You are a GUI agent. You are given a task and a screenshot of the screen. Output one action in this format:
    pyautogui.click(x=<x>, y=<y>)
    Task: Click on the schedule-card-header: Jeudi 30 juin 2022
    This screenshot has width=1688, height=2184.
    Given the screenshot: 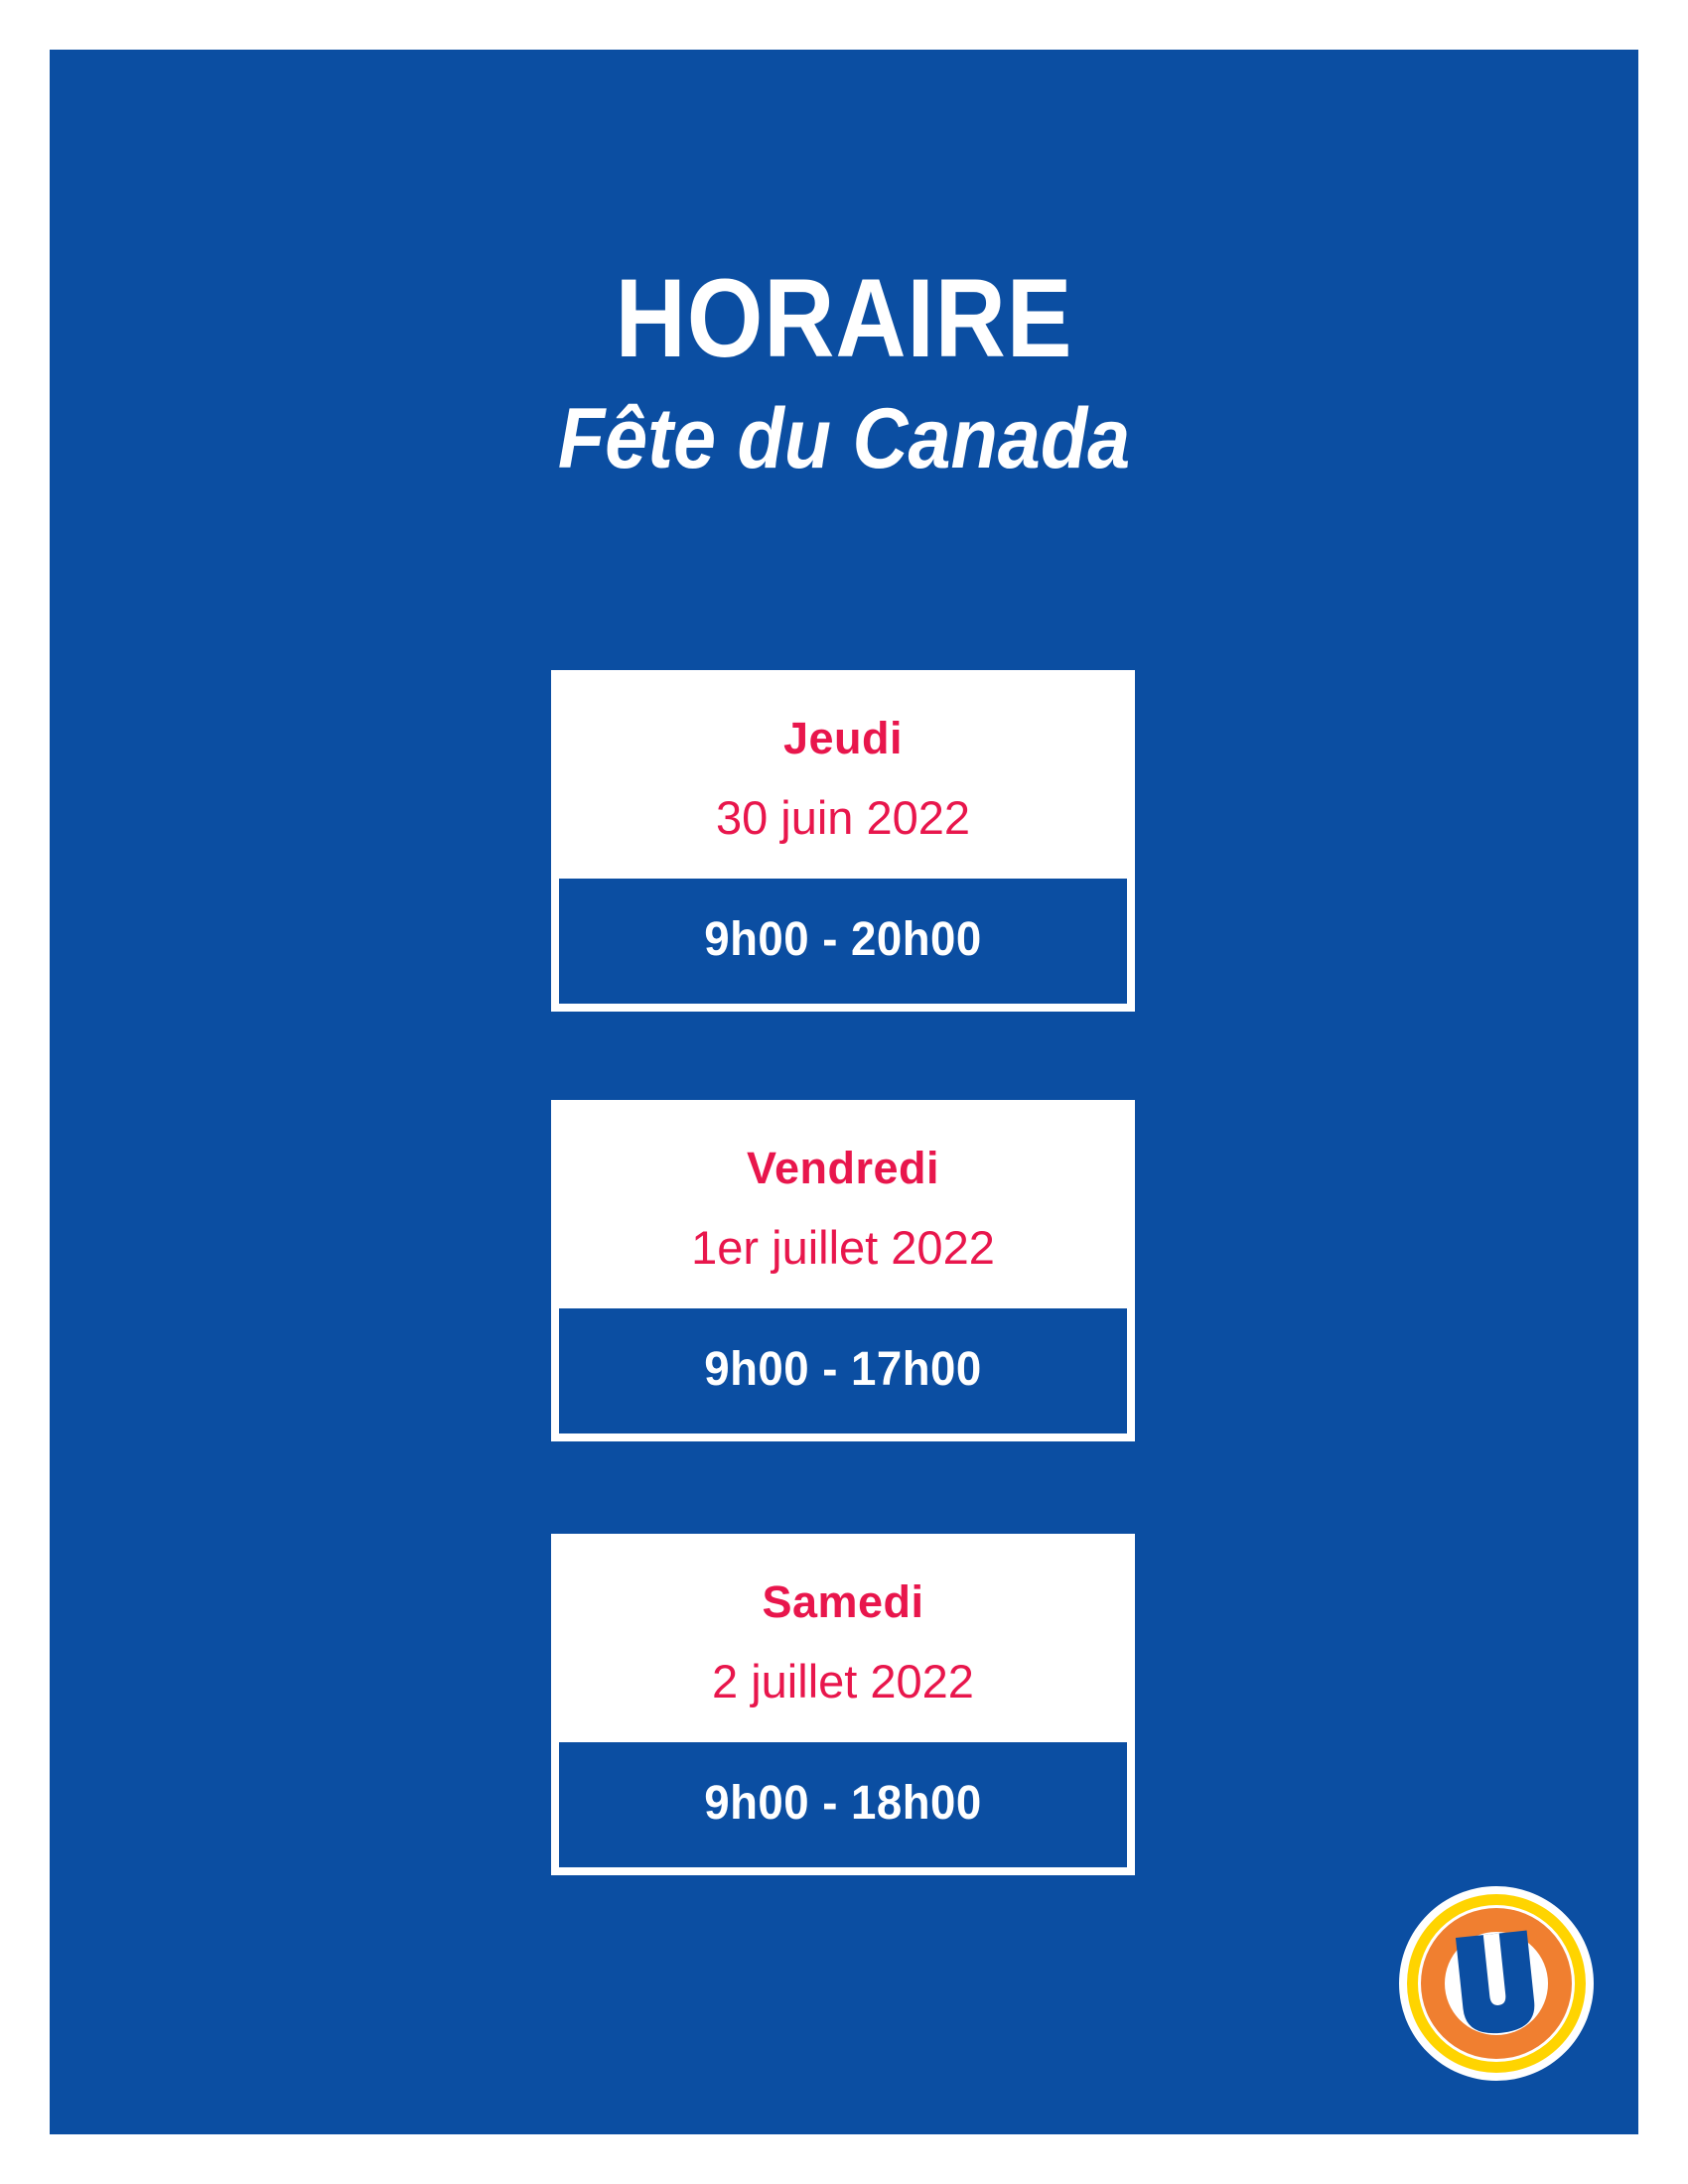 What is the action you would take?
    pyautogui.click(x=843, y=774)
    